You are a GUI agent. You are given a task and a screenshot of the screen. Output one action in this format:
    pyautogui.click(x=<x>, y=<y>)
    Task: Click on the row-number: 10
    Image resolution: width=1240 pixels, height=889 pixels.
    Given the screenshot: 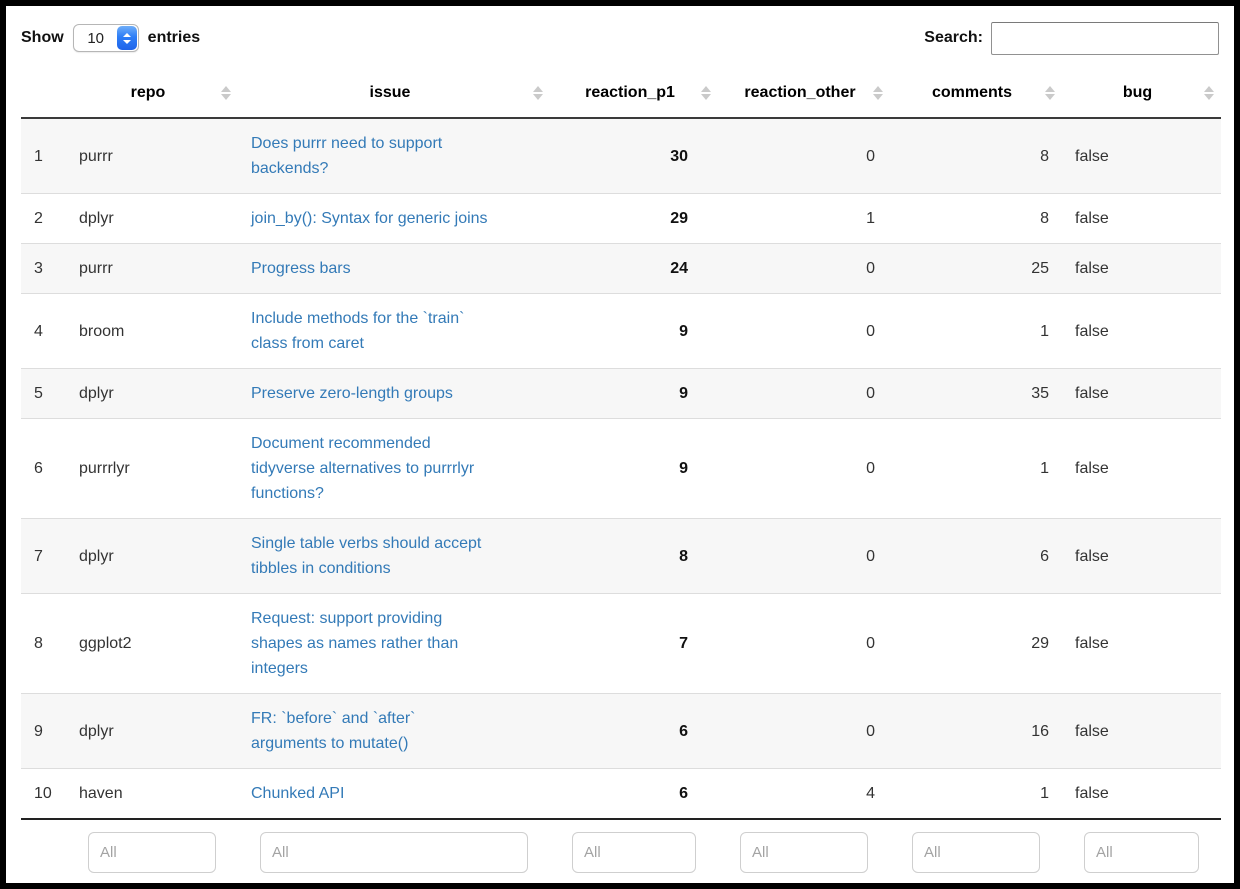 What is the action you would take?
    pyautogui.click(x=43, y=794)
    